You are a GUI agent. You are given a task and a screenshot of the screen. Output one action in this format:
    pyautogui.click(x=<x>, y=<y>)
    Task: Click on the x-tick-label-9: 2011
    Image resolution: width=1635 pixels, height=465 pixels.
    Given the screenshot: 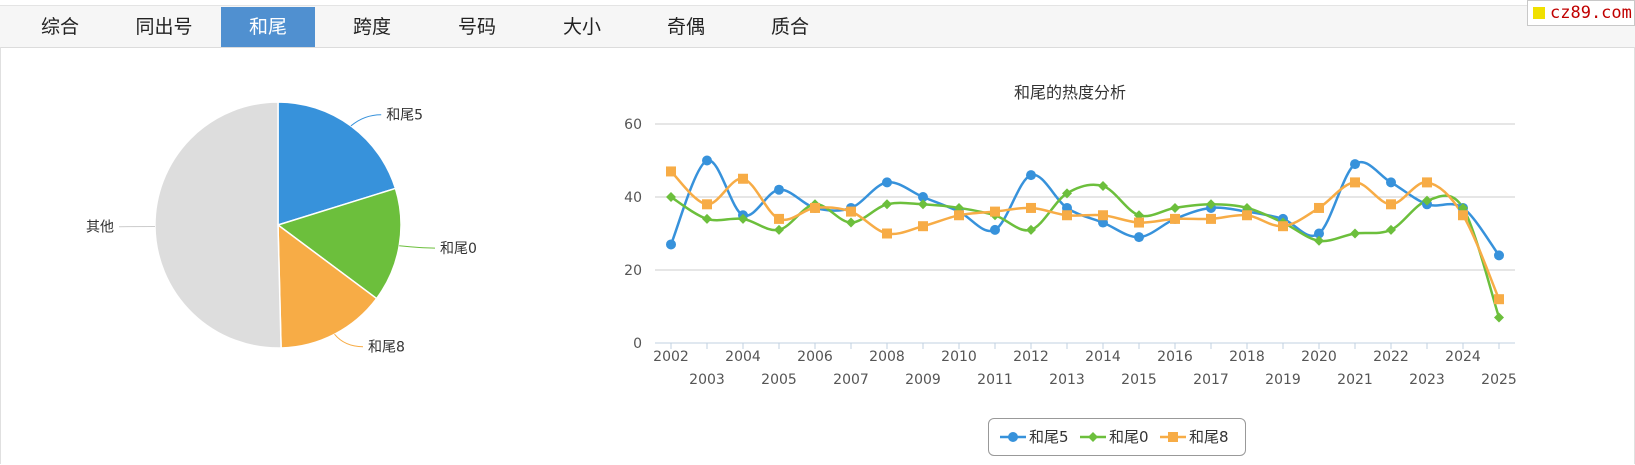 What is the action you would take?
    pyautogui.click(x=995, y=380)
    